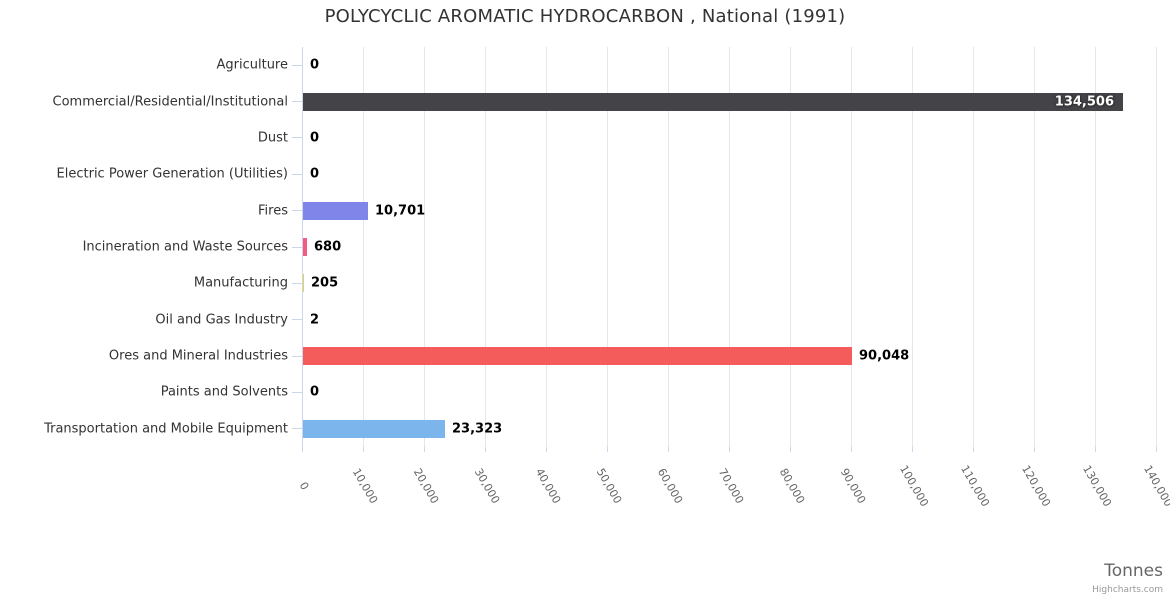 Image resolution: width=1170 pixels, height=600 pixels. I want to click on data-label-paints-and-solvents: 0, so click(315, 392).